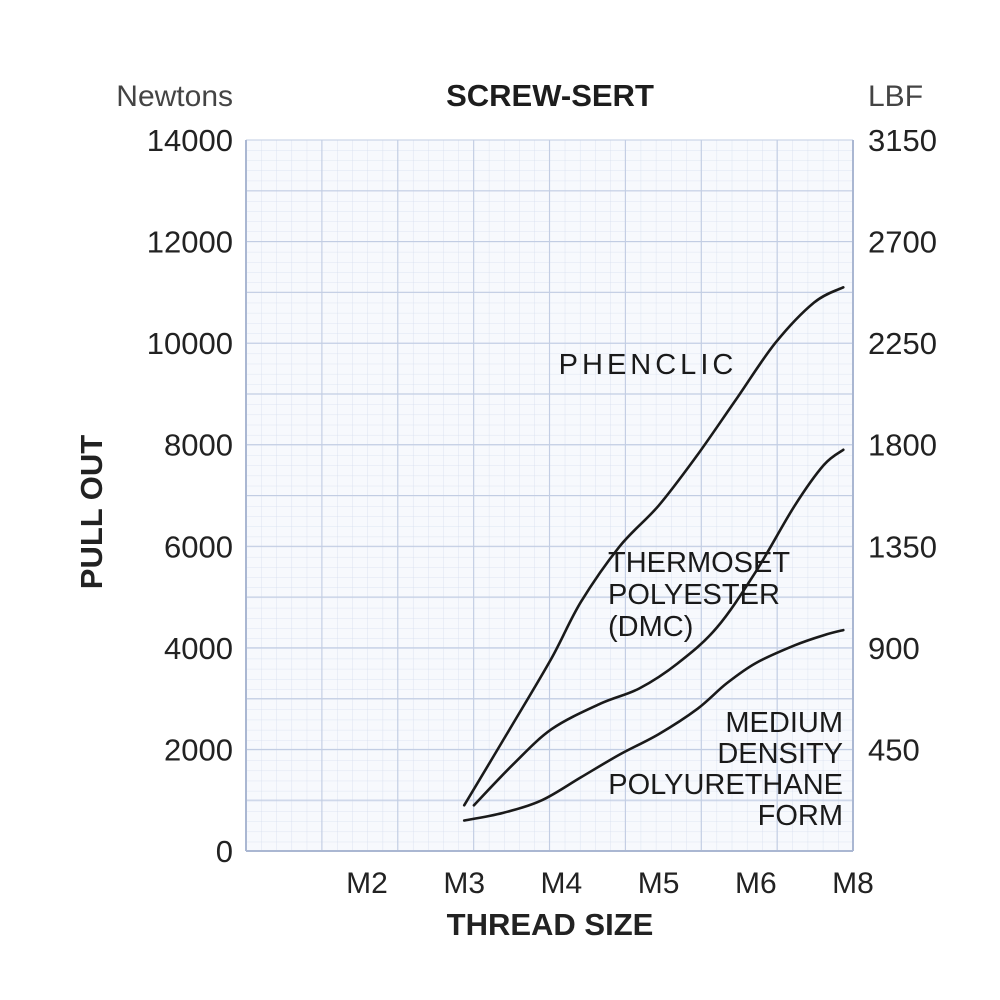  Describe the element at coordinates (464, 883) in the screenshot. I see `x-tick-label: M3` at that location.